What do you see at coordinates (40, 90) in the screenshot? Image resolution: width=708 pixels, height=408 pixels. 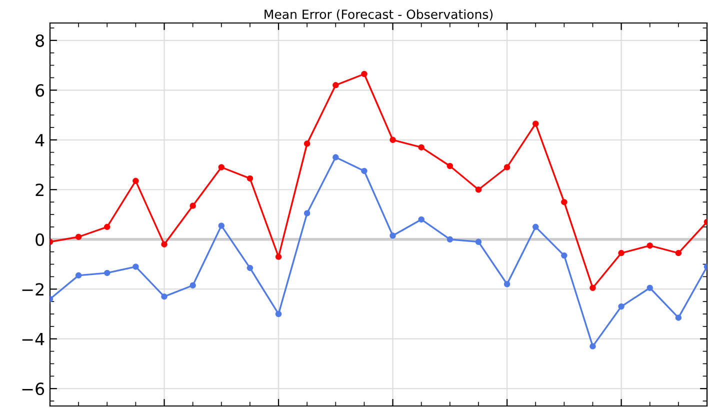 I see `y-tick-label: 6` at bounding box center [40, 90].